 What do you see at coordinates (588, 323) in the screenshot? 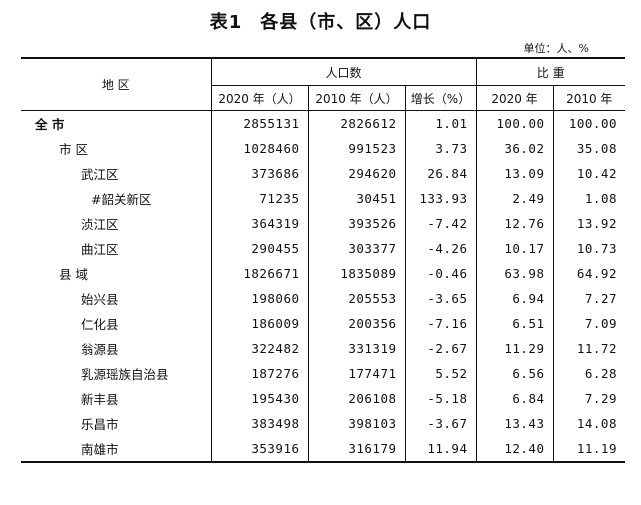
I see `ratio-2010: 7.09` at bounding box center [588, 323].